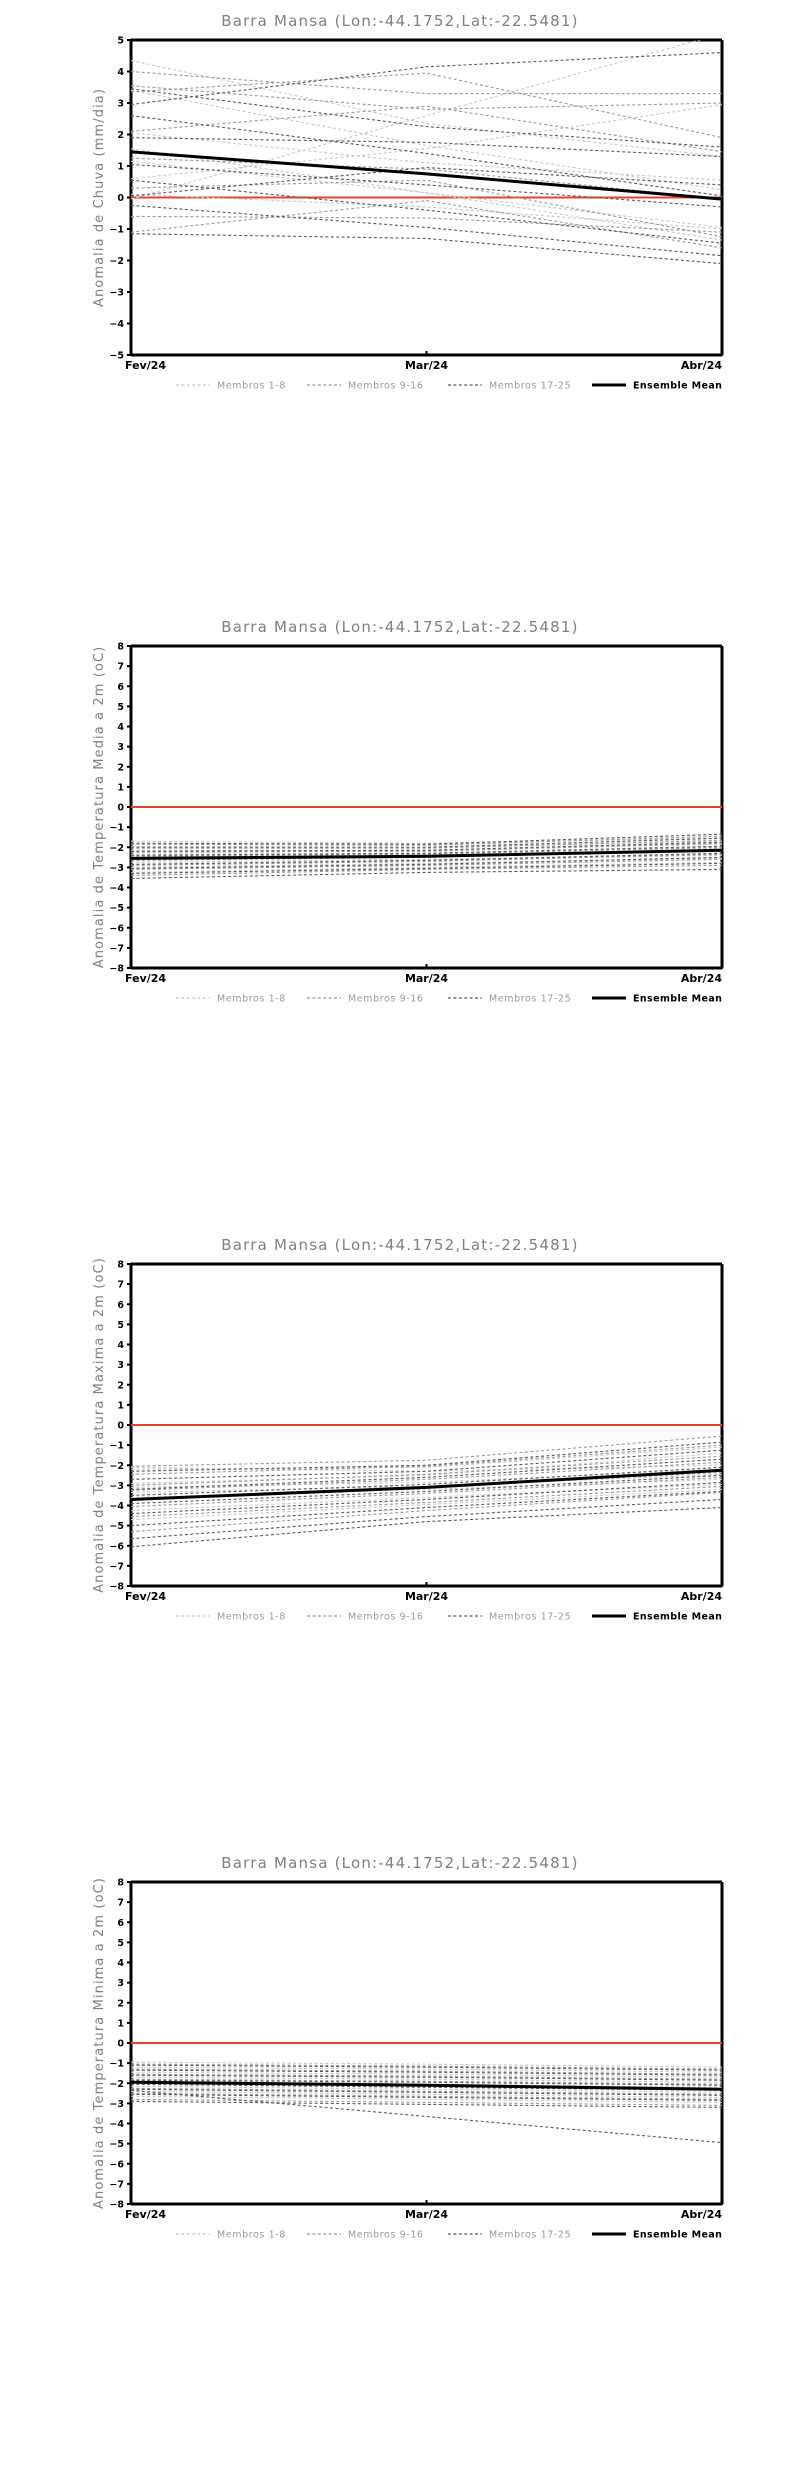 This screenshot has height=2472, width=800. Describe the element at coordinates (116, 2164) in the screenshot. I see `y-tick-label: −6` at that location.